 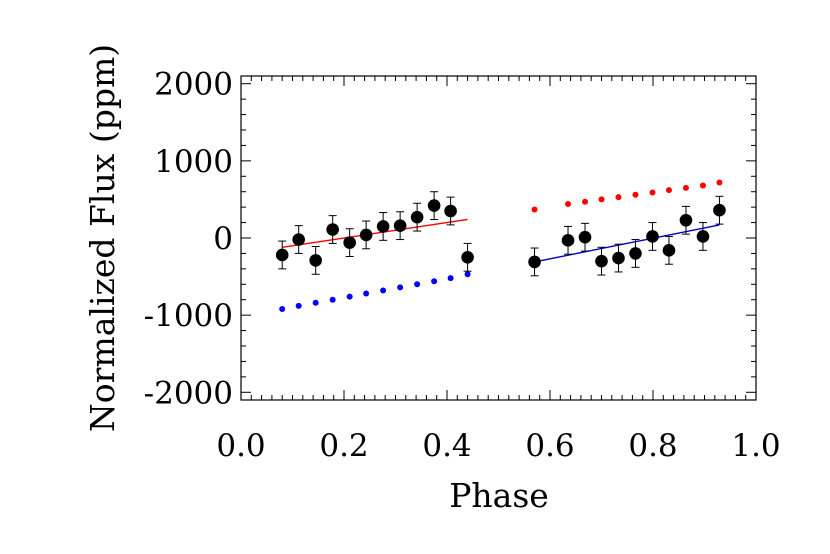 What do you see at coordinates (501, 240) in the screenshot?
I see `fit-lines` at bounding box center [501, 240].